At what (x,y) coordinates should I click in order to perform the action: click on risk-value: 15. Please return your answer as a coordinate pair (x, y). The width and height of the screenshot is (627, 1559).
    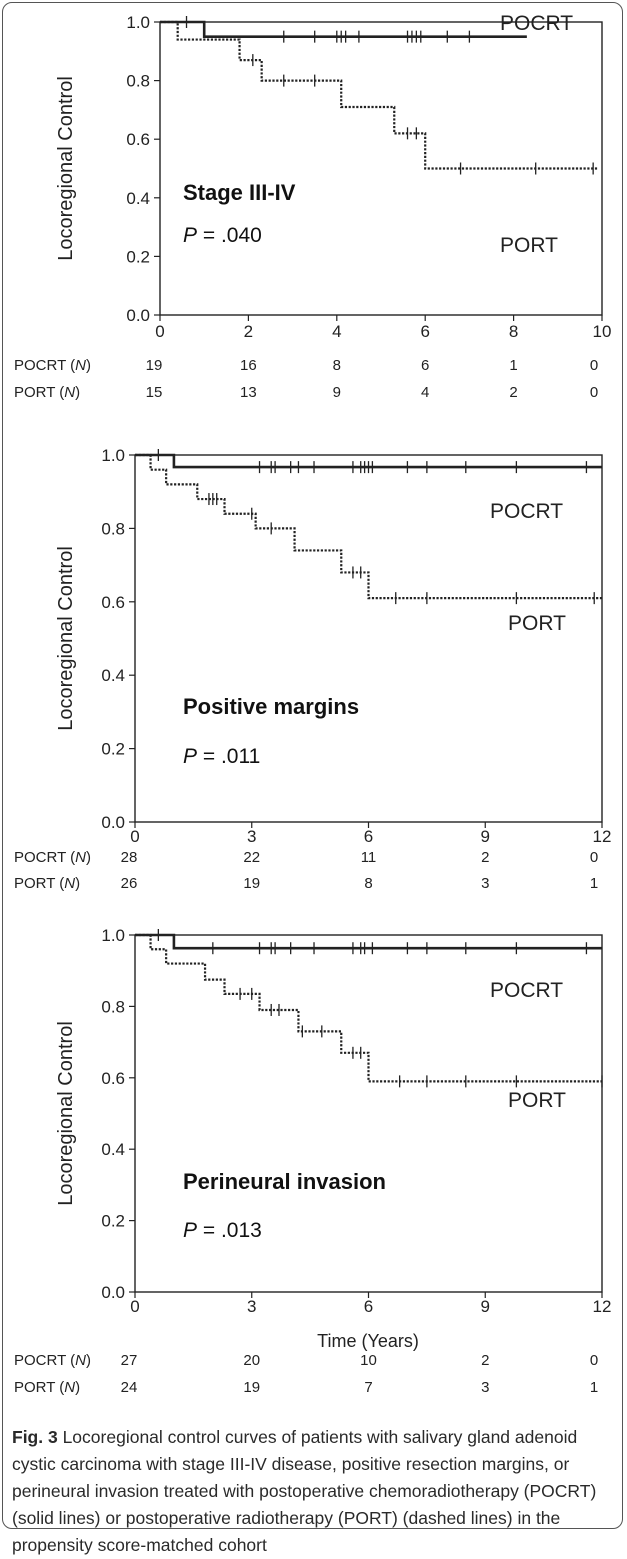
    Looking at the image, I should click on (154, 392).